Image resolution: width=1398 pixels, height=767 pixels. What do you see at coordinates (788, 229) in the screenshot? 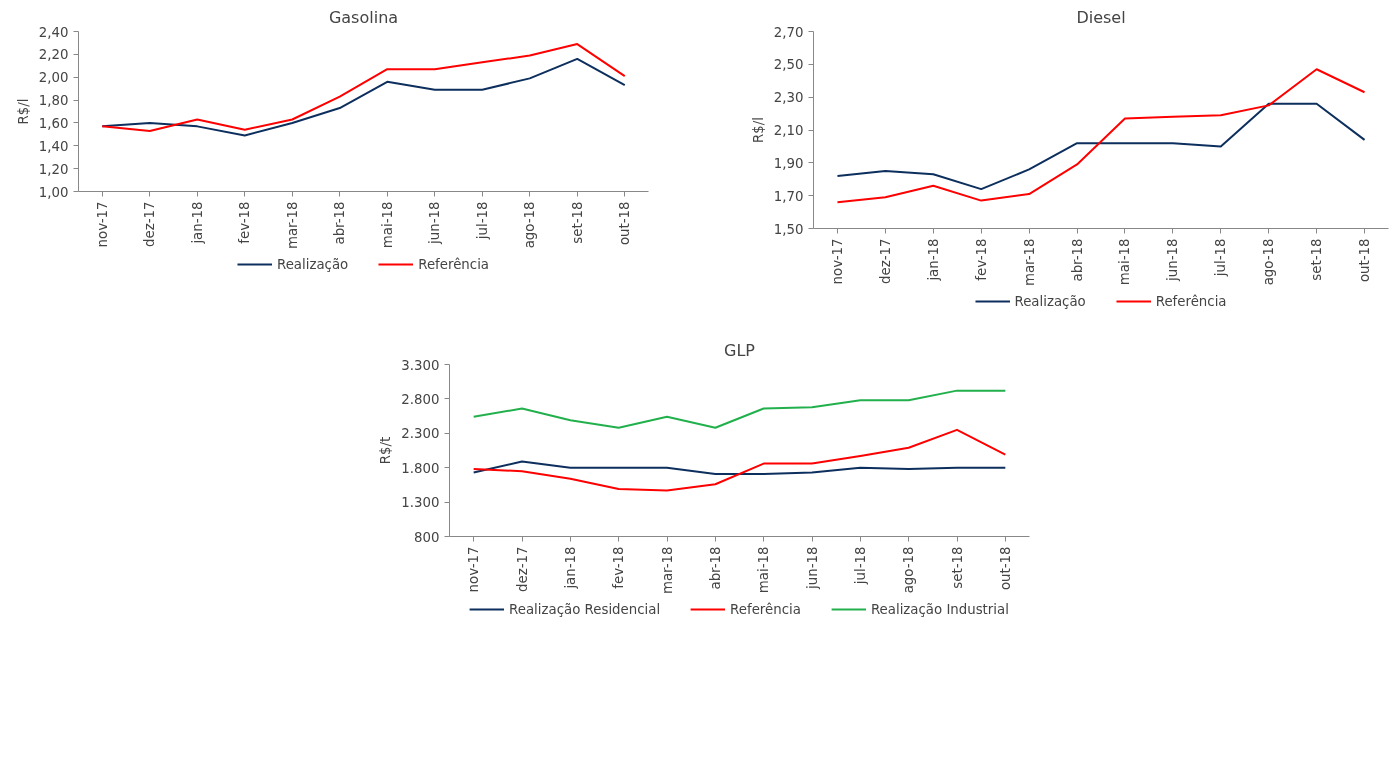
I see `y-tick-label: 1,50` at bounding box center [788, 229].